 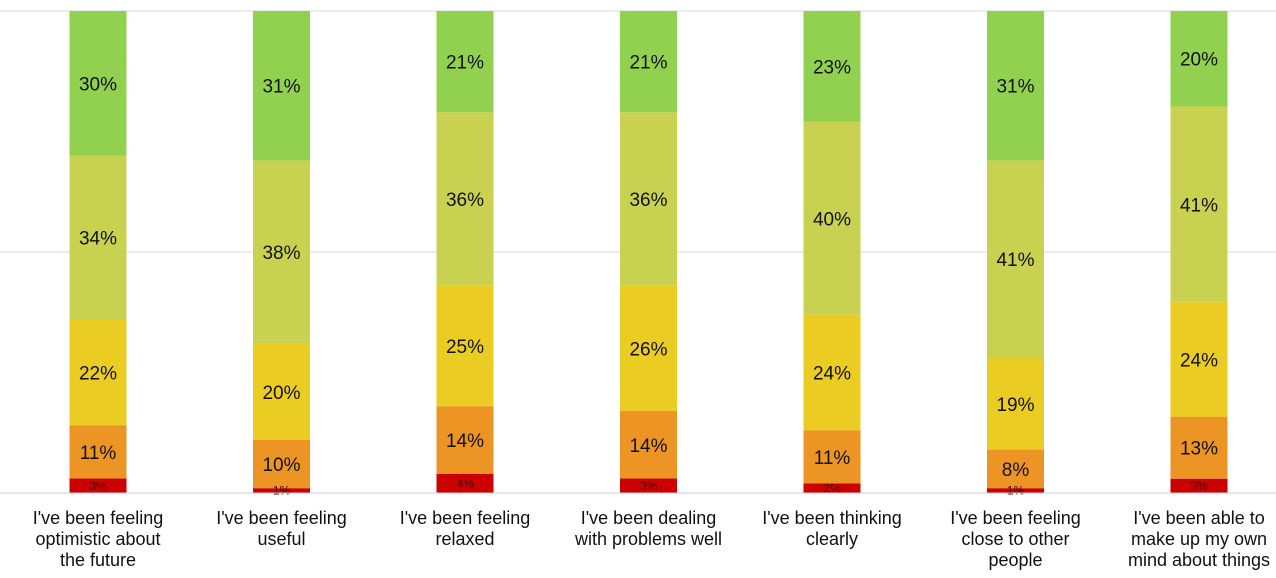 I want to click on category-label: I've been feeling useful, so click(x=281, y=528).